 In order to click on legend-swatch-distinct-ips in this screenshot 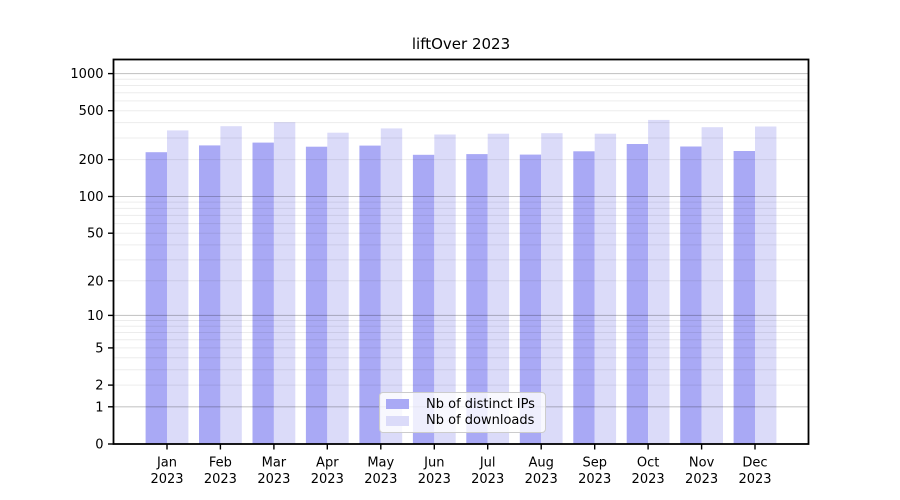, I will do `click(397, 404)`.